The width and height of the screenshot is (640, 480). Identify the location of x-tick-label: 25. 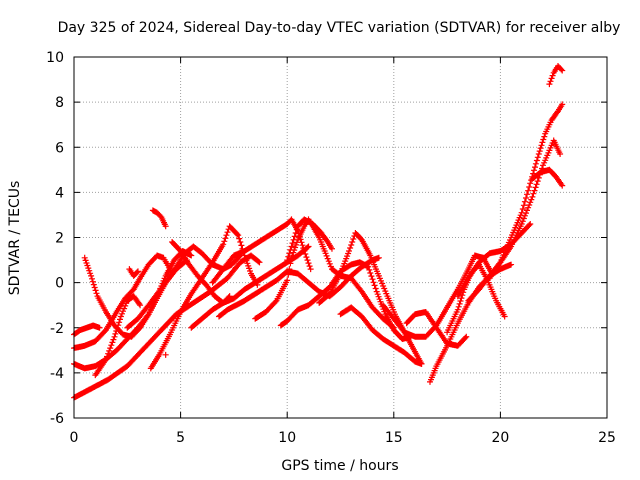
(607, 438).